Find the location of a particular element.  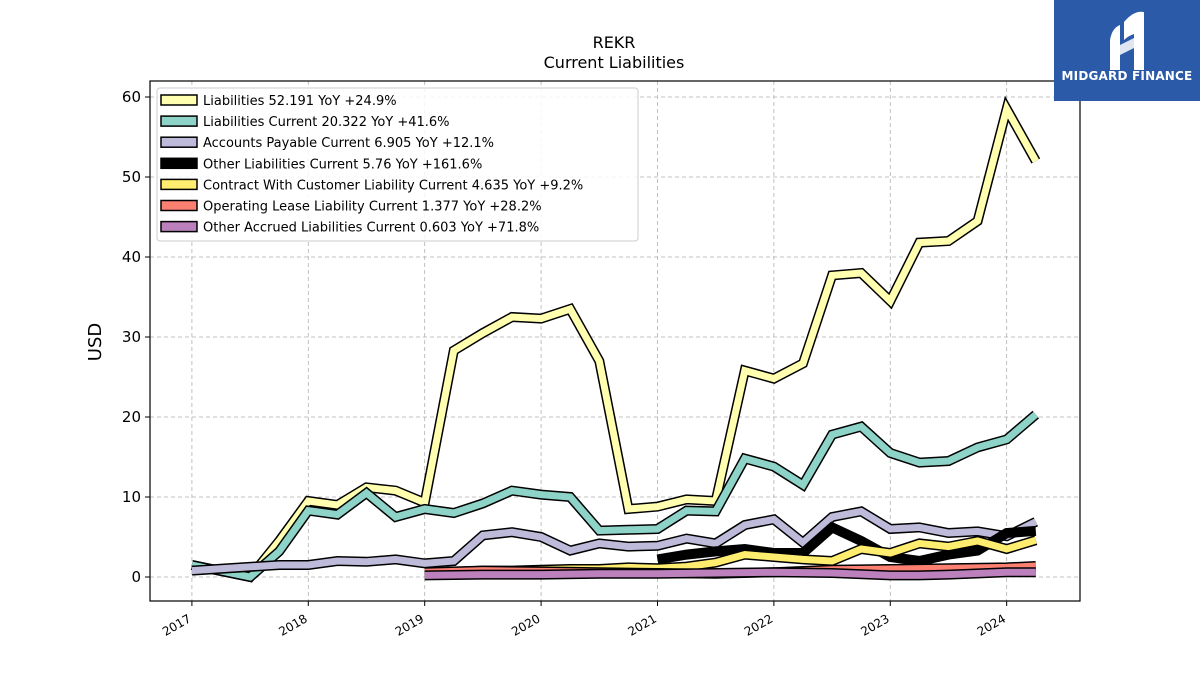

x-tick-label: 2021 is located at coordinates (642, 624).